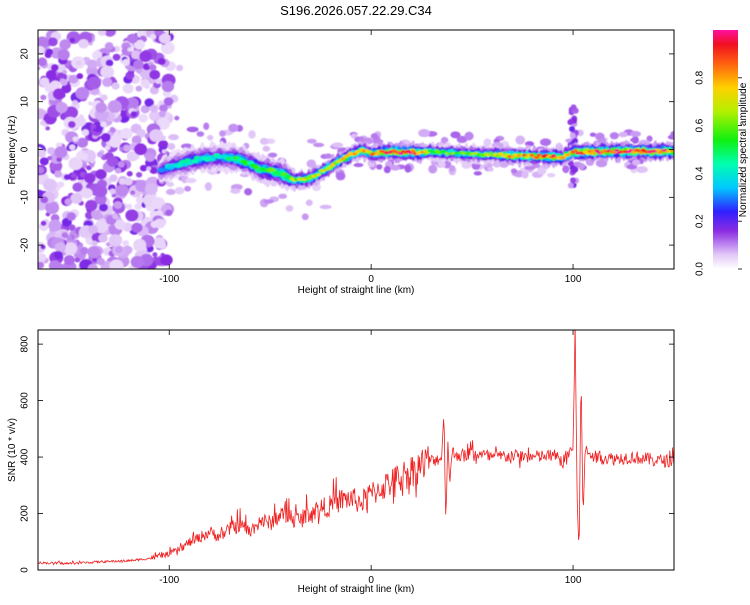 This screenshot has height=605, width=750. I want to click on snr-x-label: Height of straight line (km), so click(356, 589).